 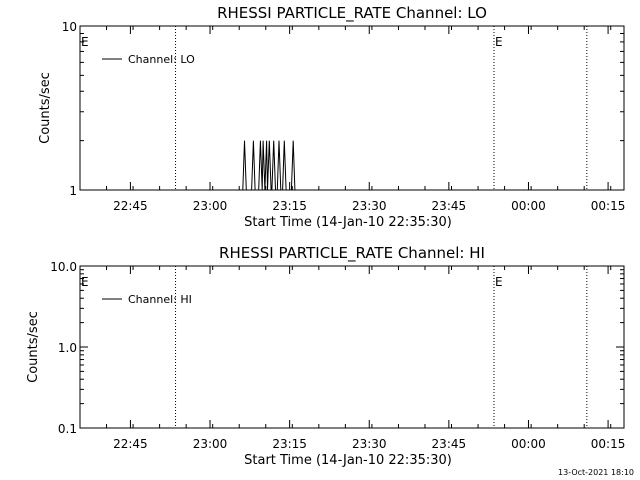 I want to click on chart2-time-marker-label: E, so click(x=499, y=282).